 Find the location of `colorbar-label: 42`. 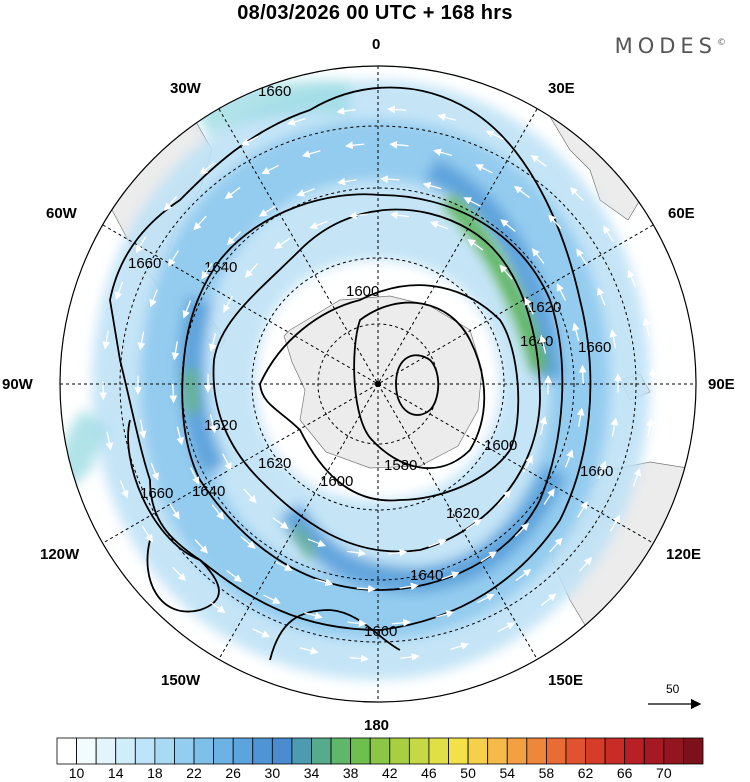

colorbar-label: 42 is located at coordinates (389, 773).